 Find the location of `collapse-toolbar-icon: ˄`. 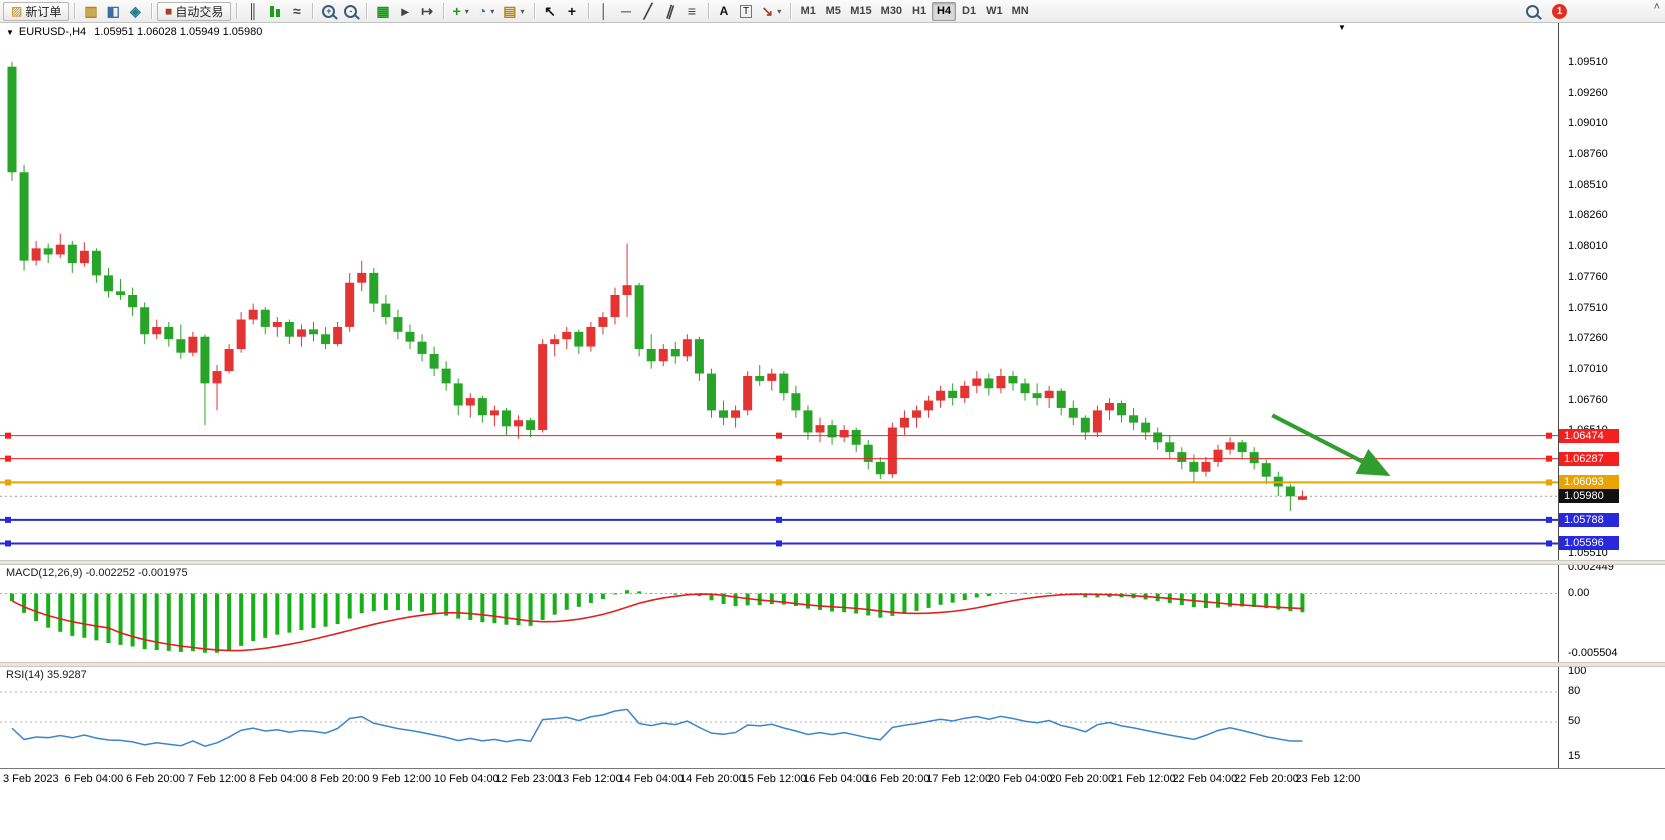

collapse-toolbar-icon: ˄ is located at coordinates (1656, 7).